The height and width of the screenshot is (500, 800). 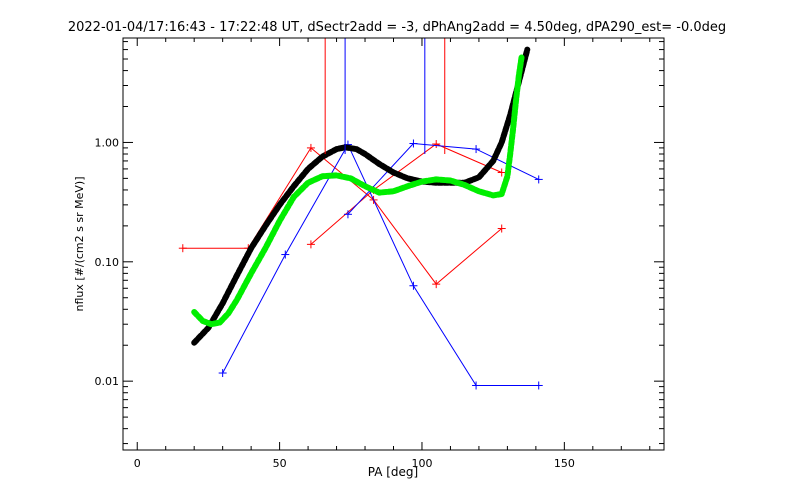 What do you see at coordinates (421, 463) in the screenshot?
I see `x-tick-label: 100` at bounding box center [421, 463].